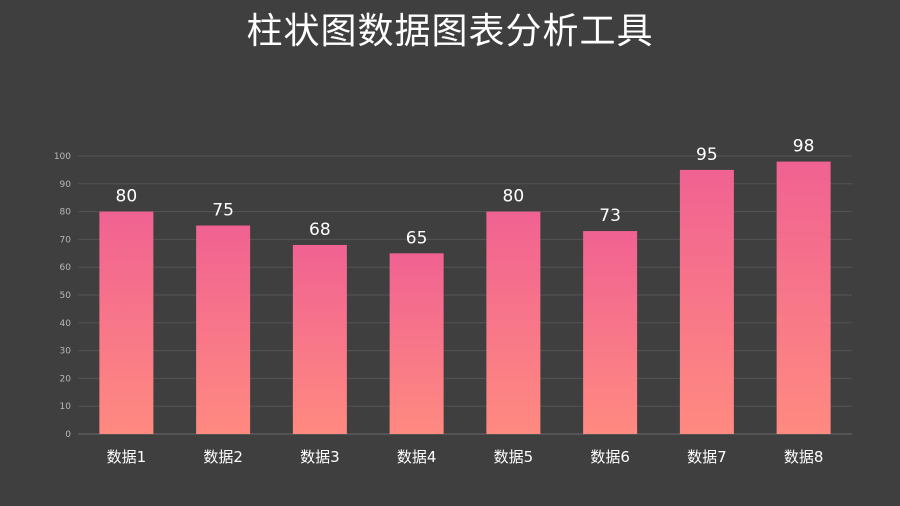 Image resolution: width=900 pixels, height=506 pixels. Describe the element at coordinates (320, 457) in the screenshot. I see `x-tick-label: 数据3` at that location.